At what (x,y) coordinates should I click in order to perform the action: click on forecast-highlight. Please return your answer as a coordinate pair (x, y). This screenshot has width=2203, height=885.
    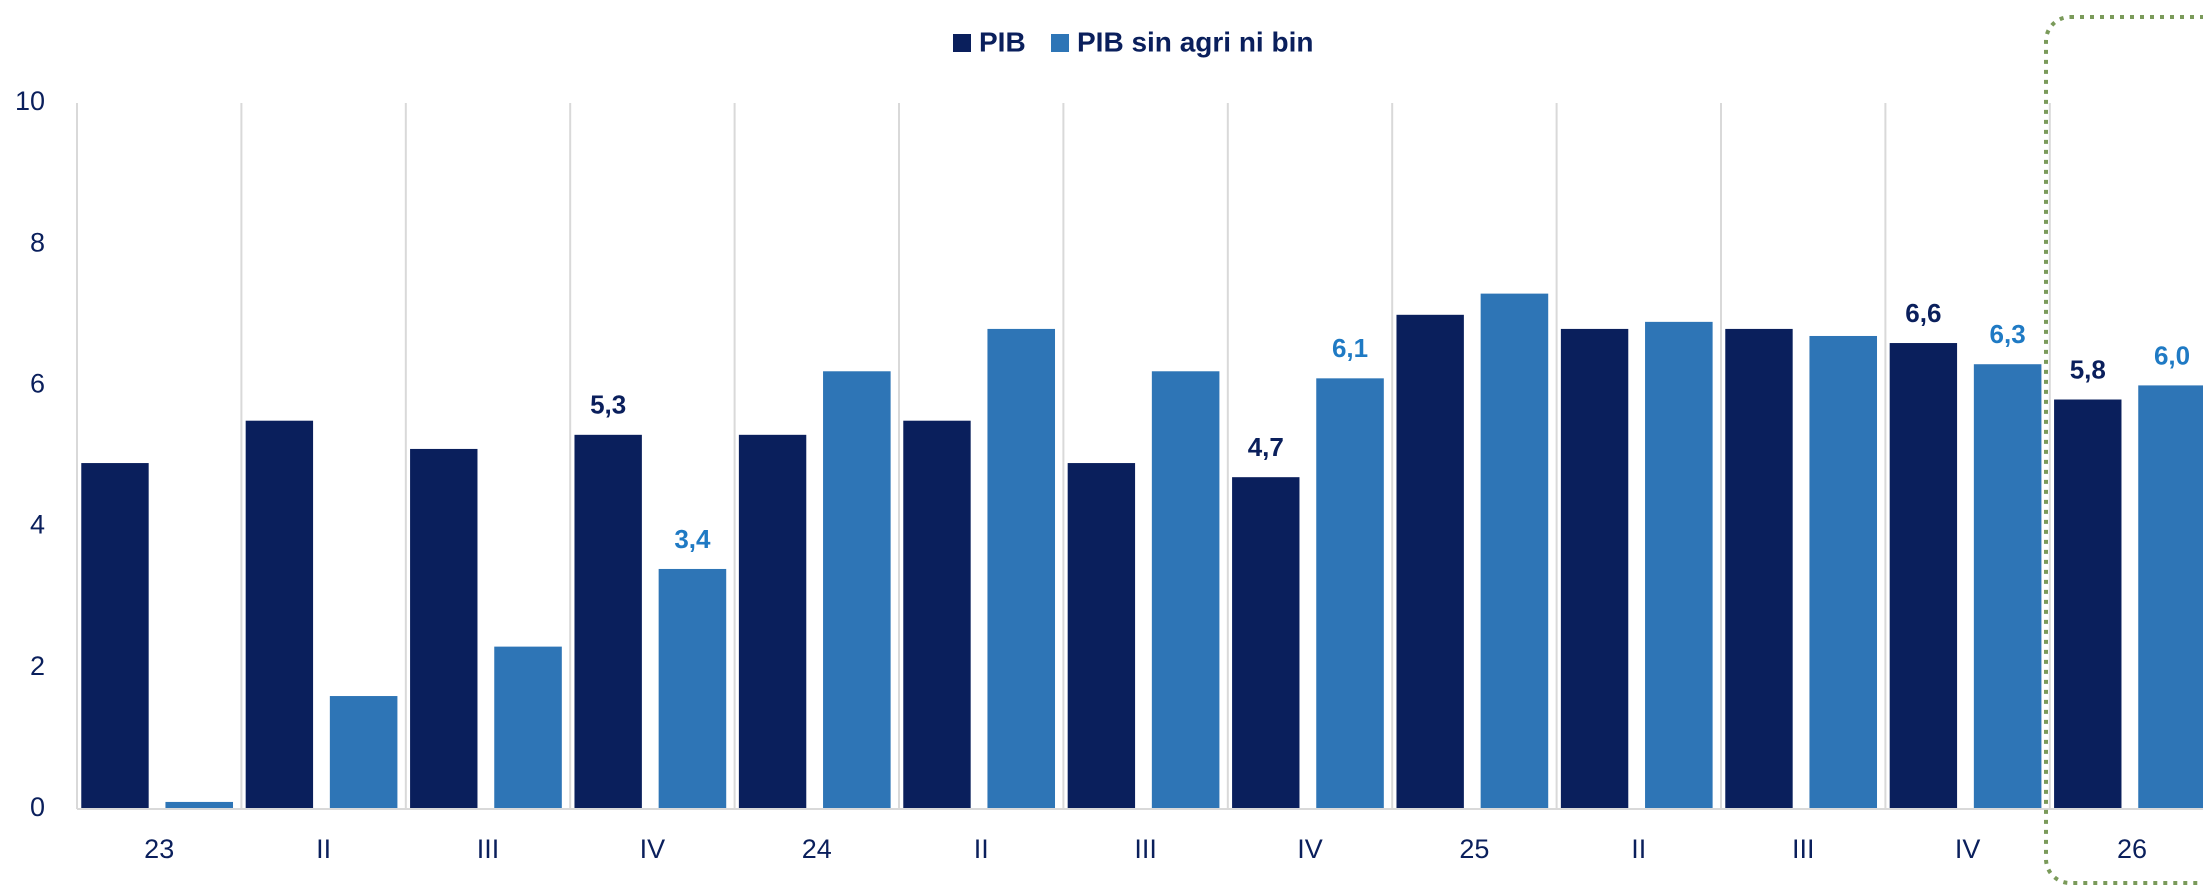
    Looking at the image, I should click on (2123, 450).